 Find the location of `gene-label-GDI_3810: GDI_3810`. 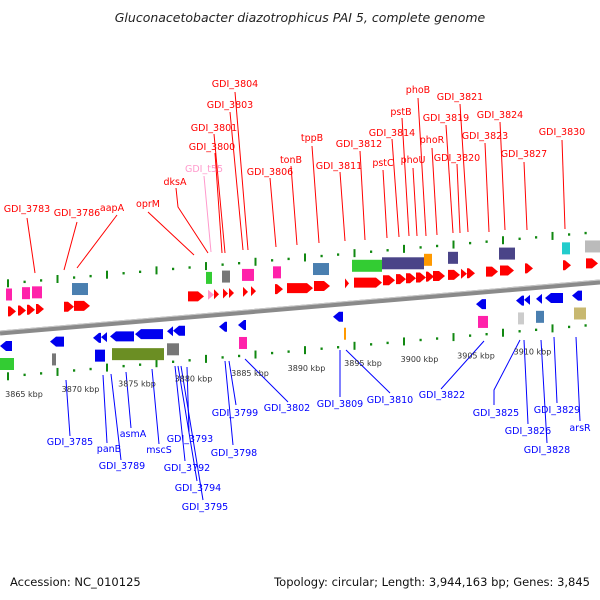

gene-label-GDI_3810: GDI_3810 is located at coordinates (390, 400).